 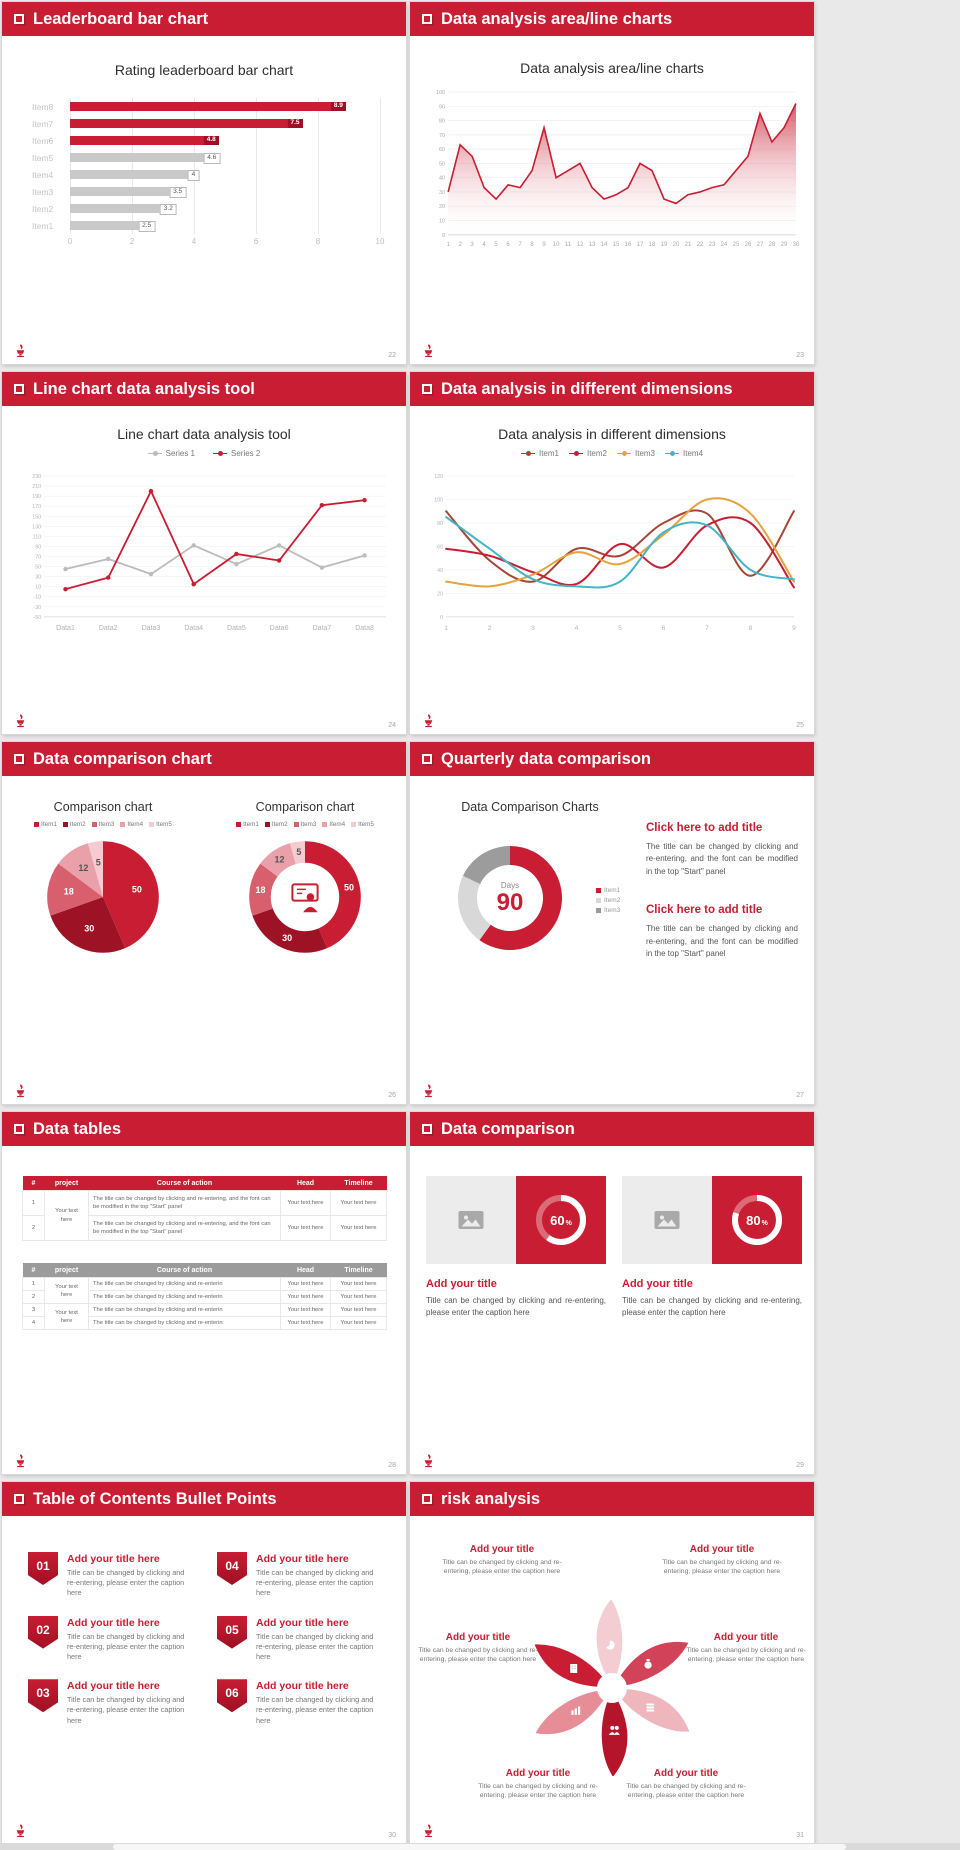 What do you see at coordinates (206, 225) in the screenshot?
I see `bar-row: Item1 2.5` at bounding box center [206, 225].